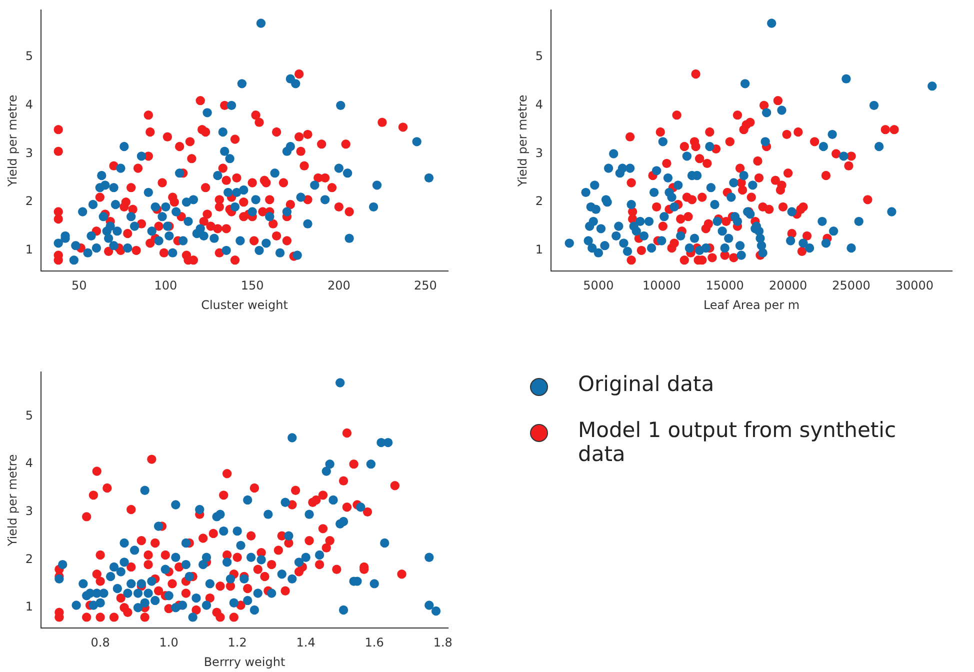  I want to click on x-tick-label: 30000, so click(914, 285).